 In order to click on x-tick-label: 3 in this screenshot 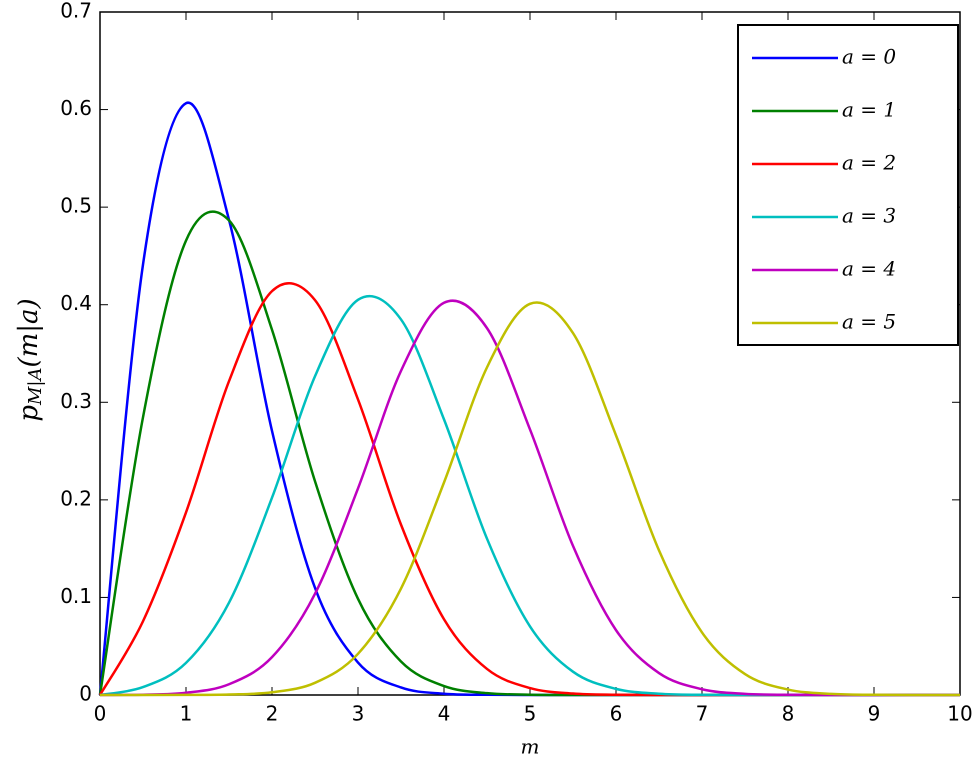, I will do `click(358, 714)`.